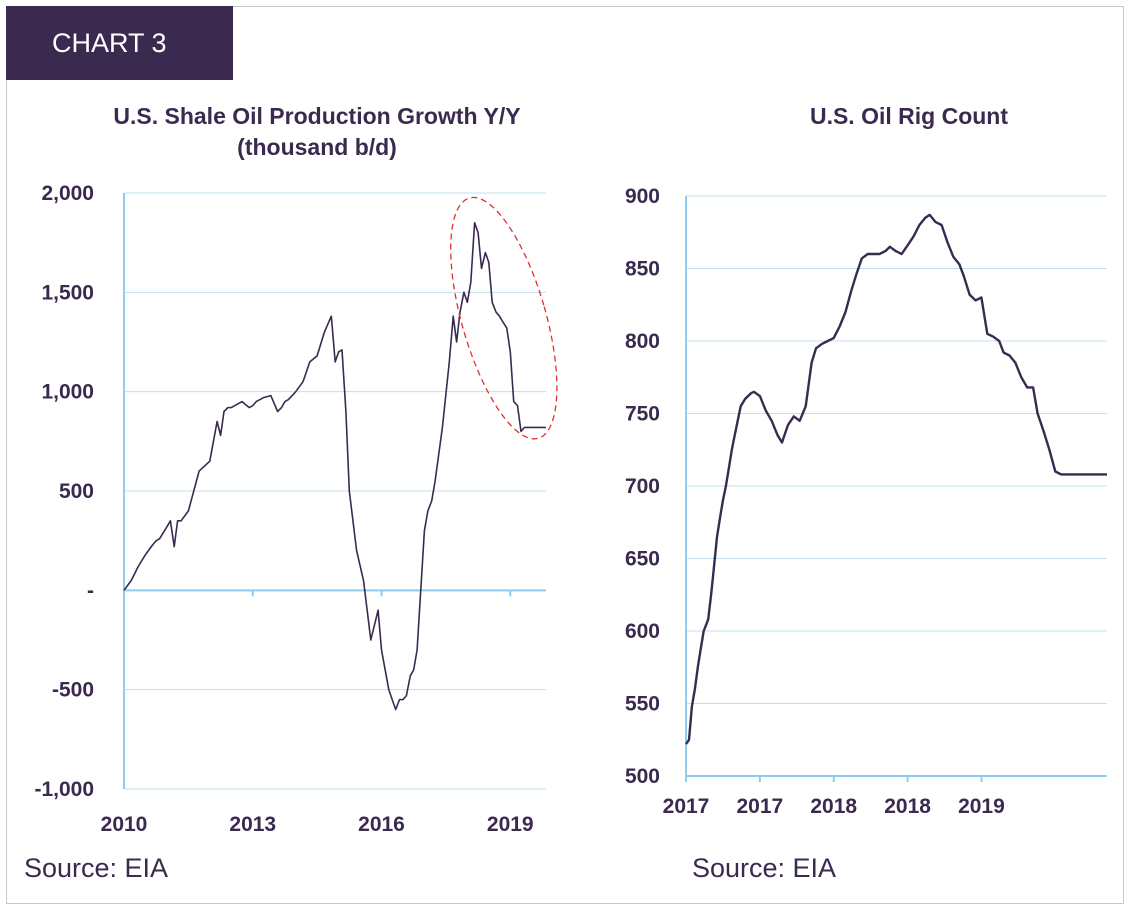 The width and height of the screenshot is (1130, 910). Describe the element at coordinates (119, 43) in the screenshot. I see `chart-badge: CHART 3` at that location.